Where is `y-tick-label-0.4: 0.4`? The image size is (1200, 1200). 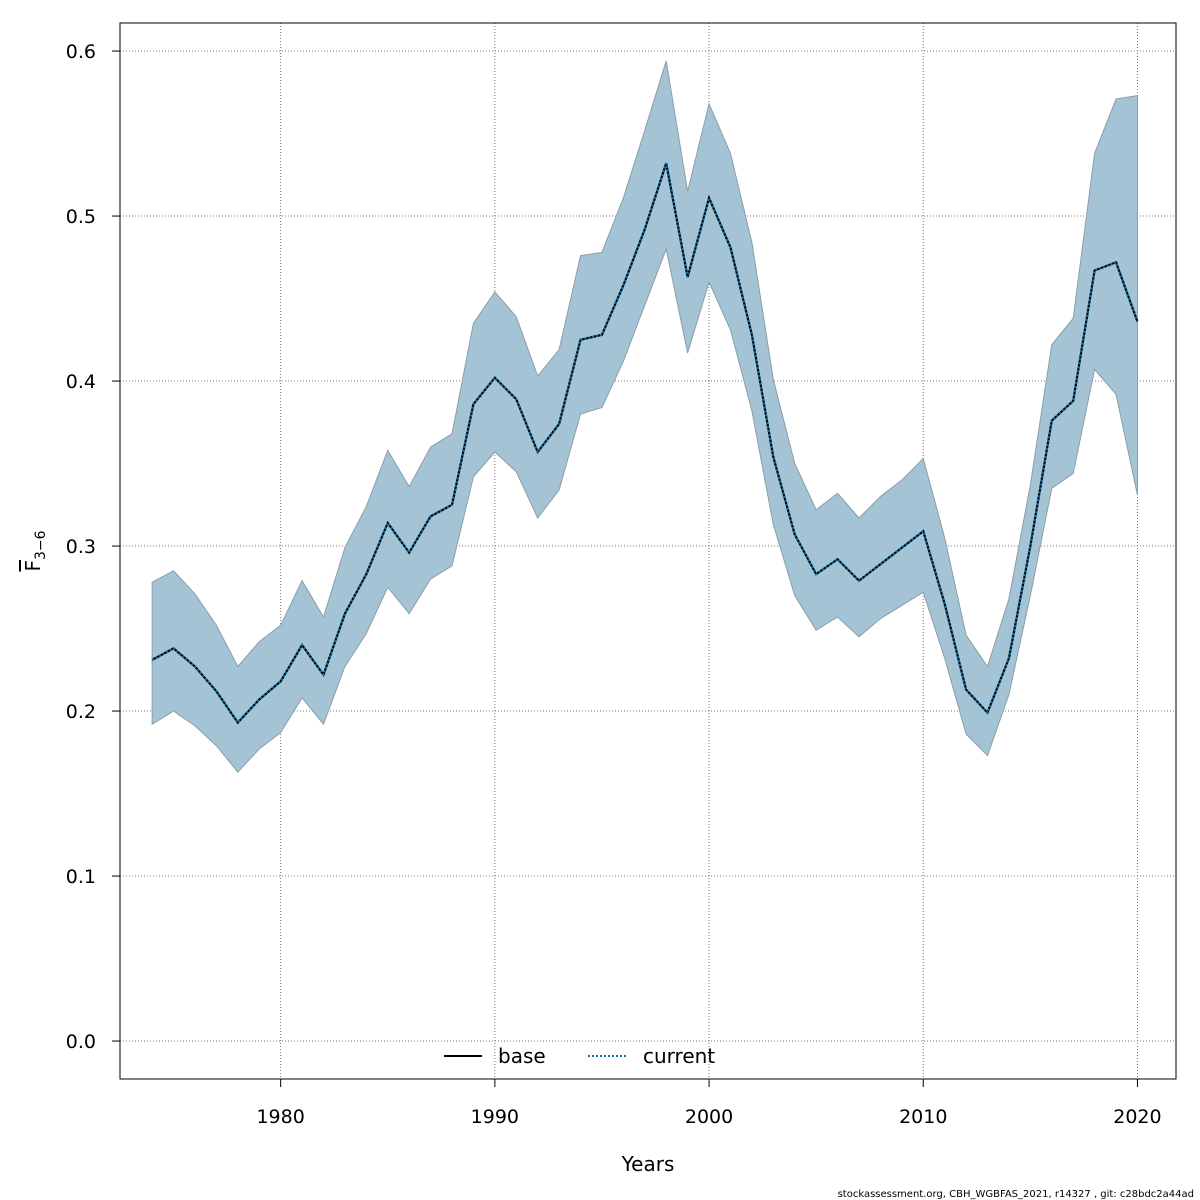 y-tick-label-0.4: 0.4 is located at coordinates (81, 382).